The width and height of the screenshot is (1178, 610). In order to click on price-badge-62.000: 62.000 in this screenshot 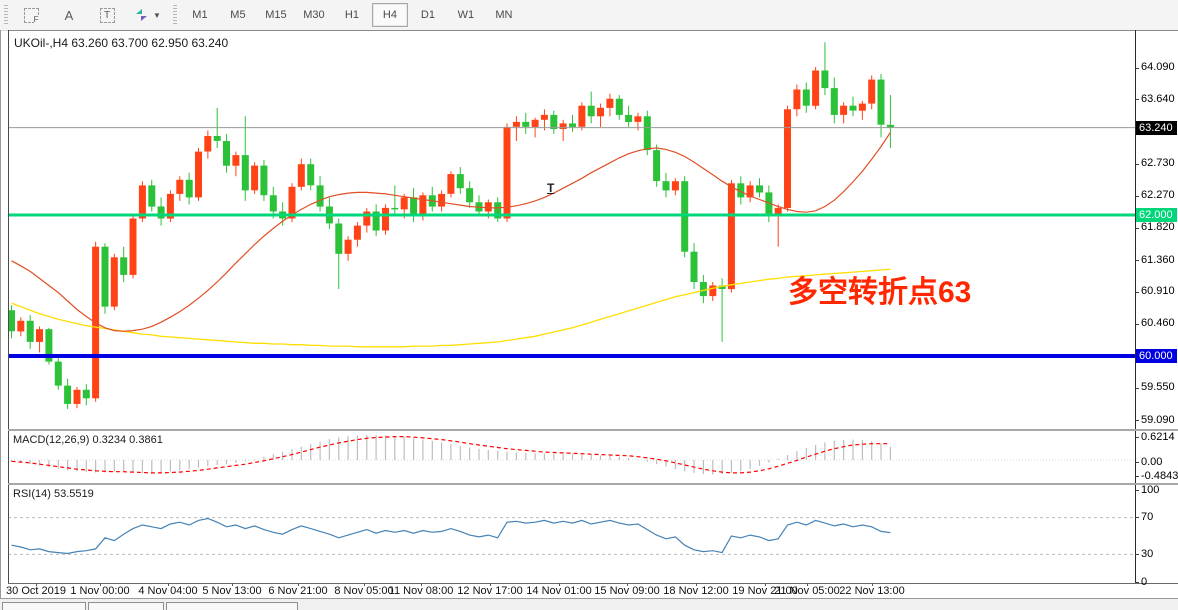, I will do `click(1156, 215)`.